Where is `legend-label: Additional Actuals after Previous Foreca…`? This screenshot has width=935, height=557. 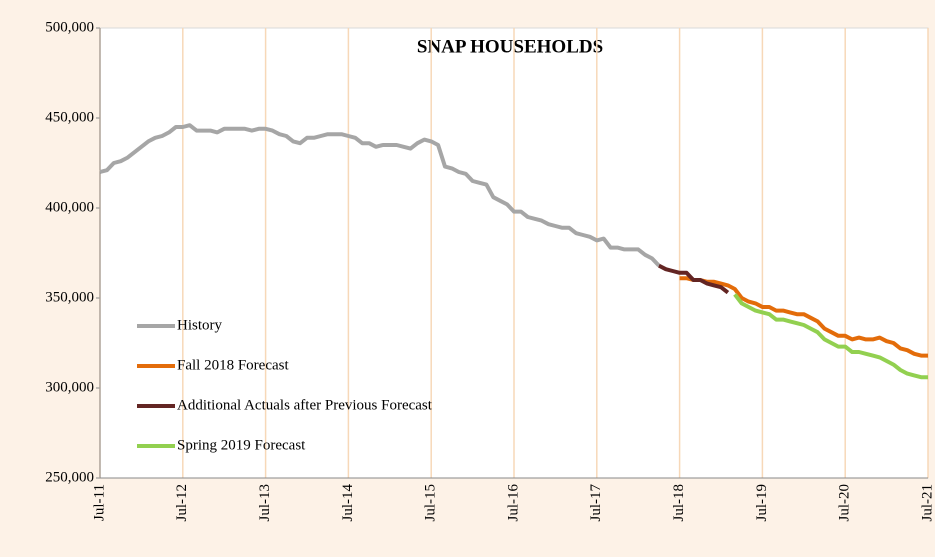
legend-label: Additional Actuals after Previous Foreca… is located at coordinates (305, 405).